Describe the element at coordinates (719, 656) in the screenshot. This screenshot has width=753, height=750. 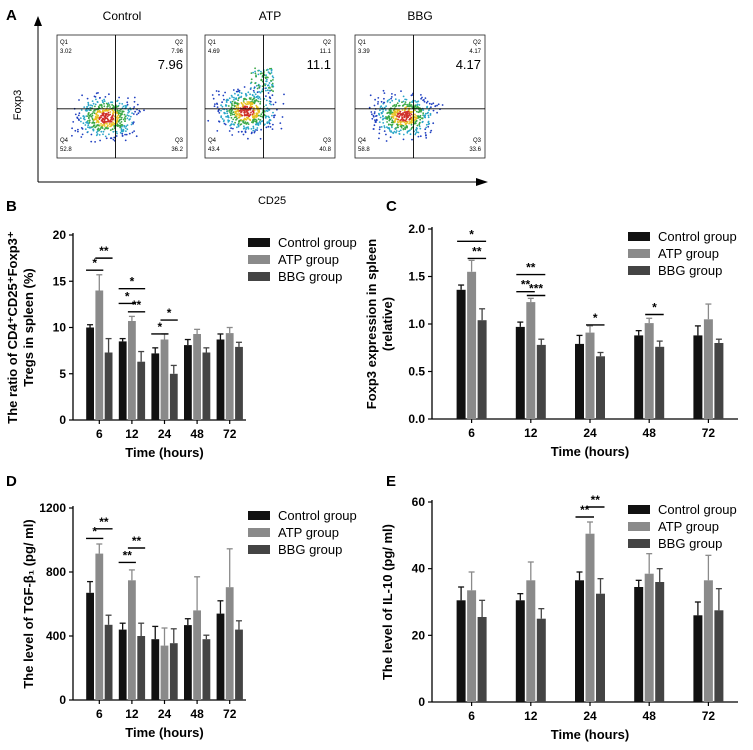
I see `bar-e-s2-c4` at that location.